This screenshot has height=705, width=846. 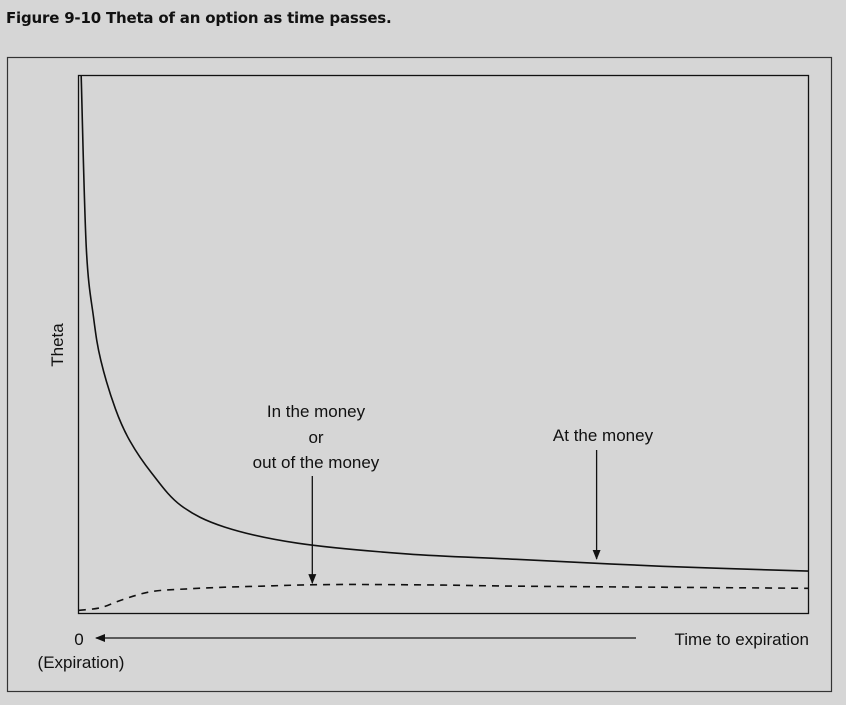 What do you see at coordinates (315, 437) in the screenshot?
I see `annotation-itm-line2: or` at bounding box center [315, 437].